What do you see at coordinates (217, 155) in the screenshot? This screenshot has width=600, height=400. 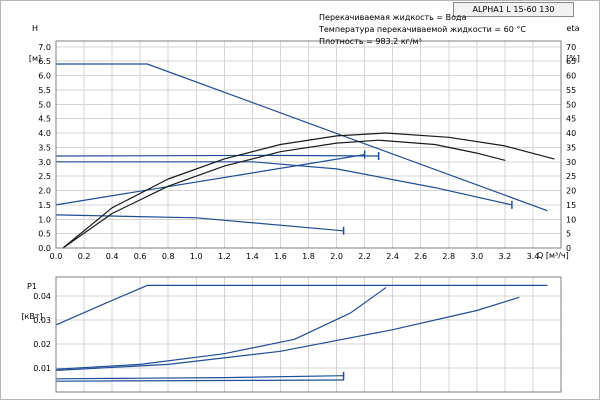 I see `pump-curve-const-pressure-3m` at bounding box center [217, 155].